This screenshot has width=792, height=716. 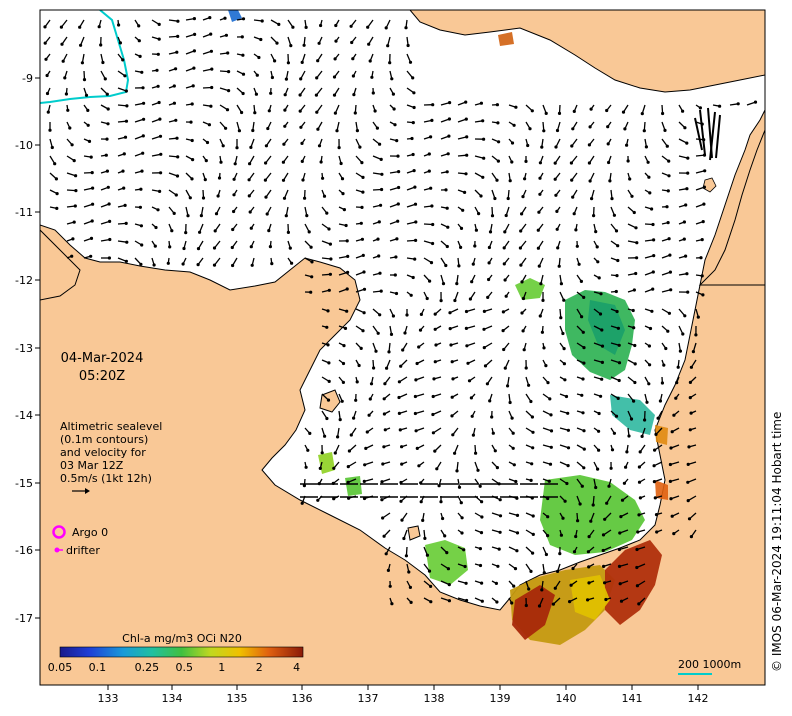 I want to click on lon-tick-label: 140, so click(x=566, y=698).